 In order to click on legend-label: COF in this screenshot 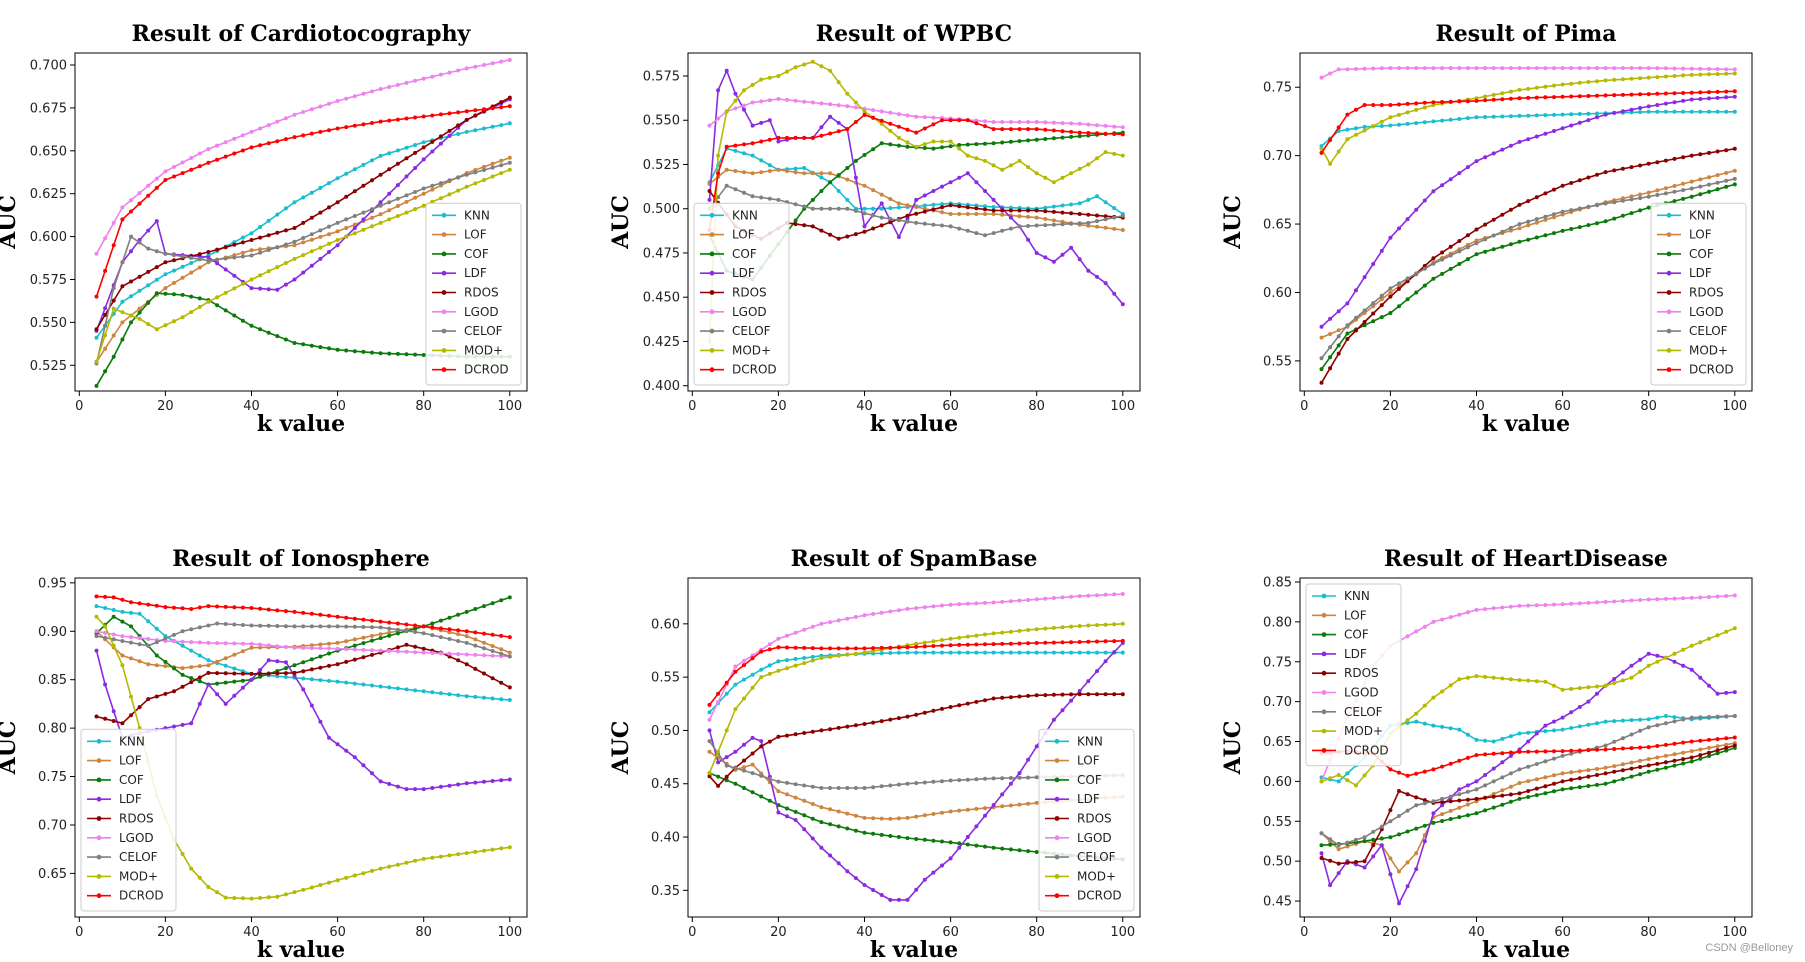, I will do `click(1356, 635)`.